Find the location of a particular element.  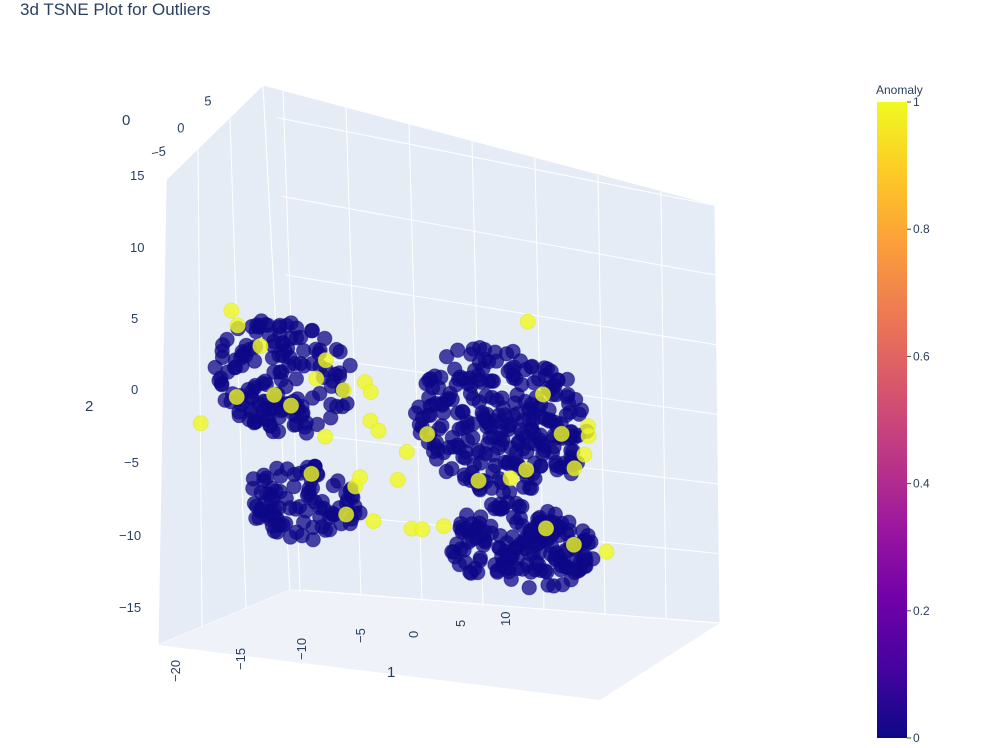

gridline-x is located at coordinates (415, 362).